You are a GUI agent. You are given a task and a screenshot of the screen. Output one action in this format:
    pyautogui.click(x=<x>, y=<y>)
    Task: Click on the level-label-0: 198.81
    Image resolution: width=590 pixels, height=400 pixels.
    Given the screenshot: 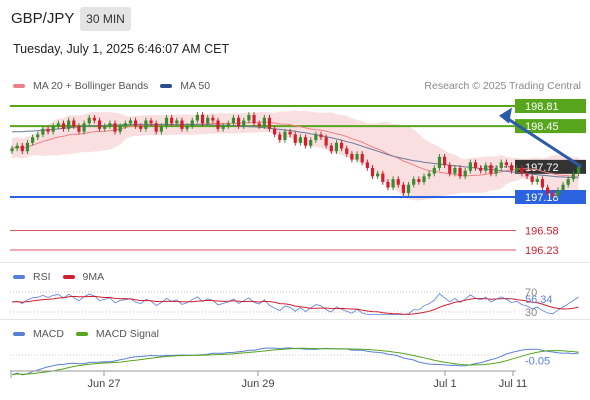 What is the action you would take?
    pyautogui.click(x=542, y=107)
    